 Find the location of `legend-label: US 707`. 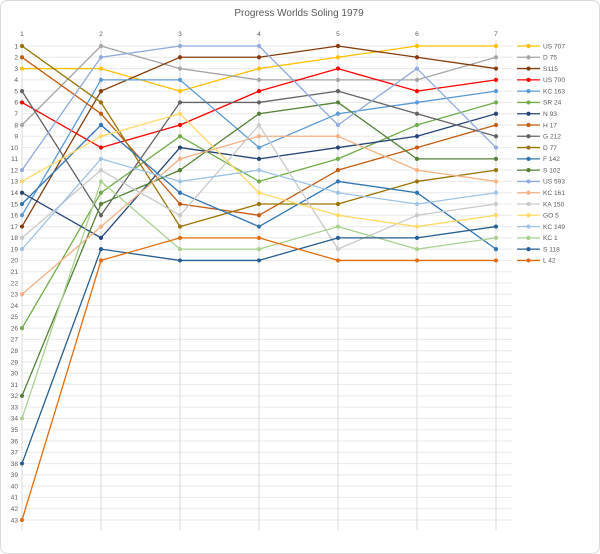

legend-label: US 707 is located at coordinates (554, 46).